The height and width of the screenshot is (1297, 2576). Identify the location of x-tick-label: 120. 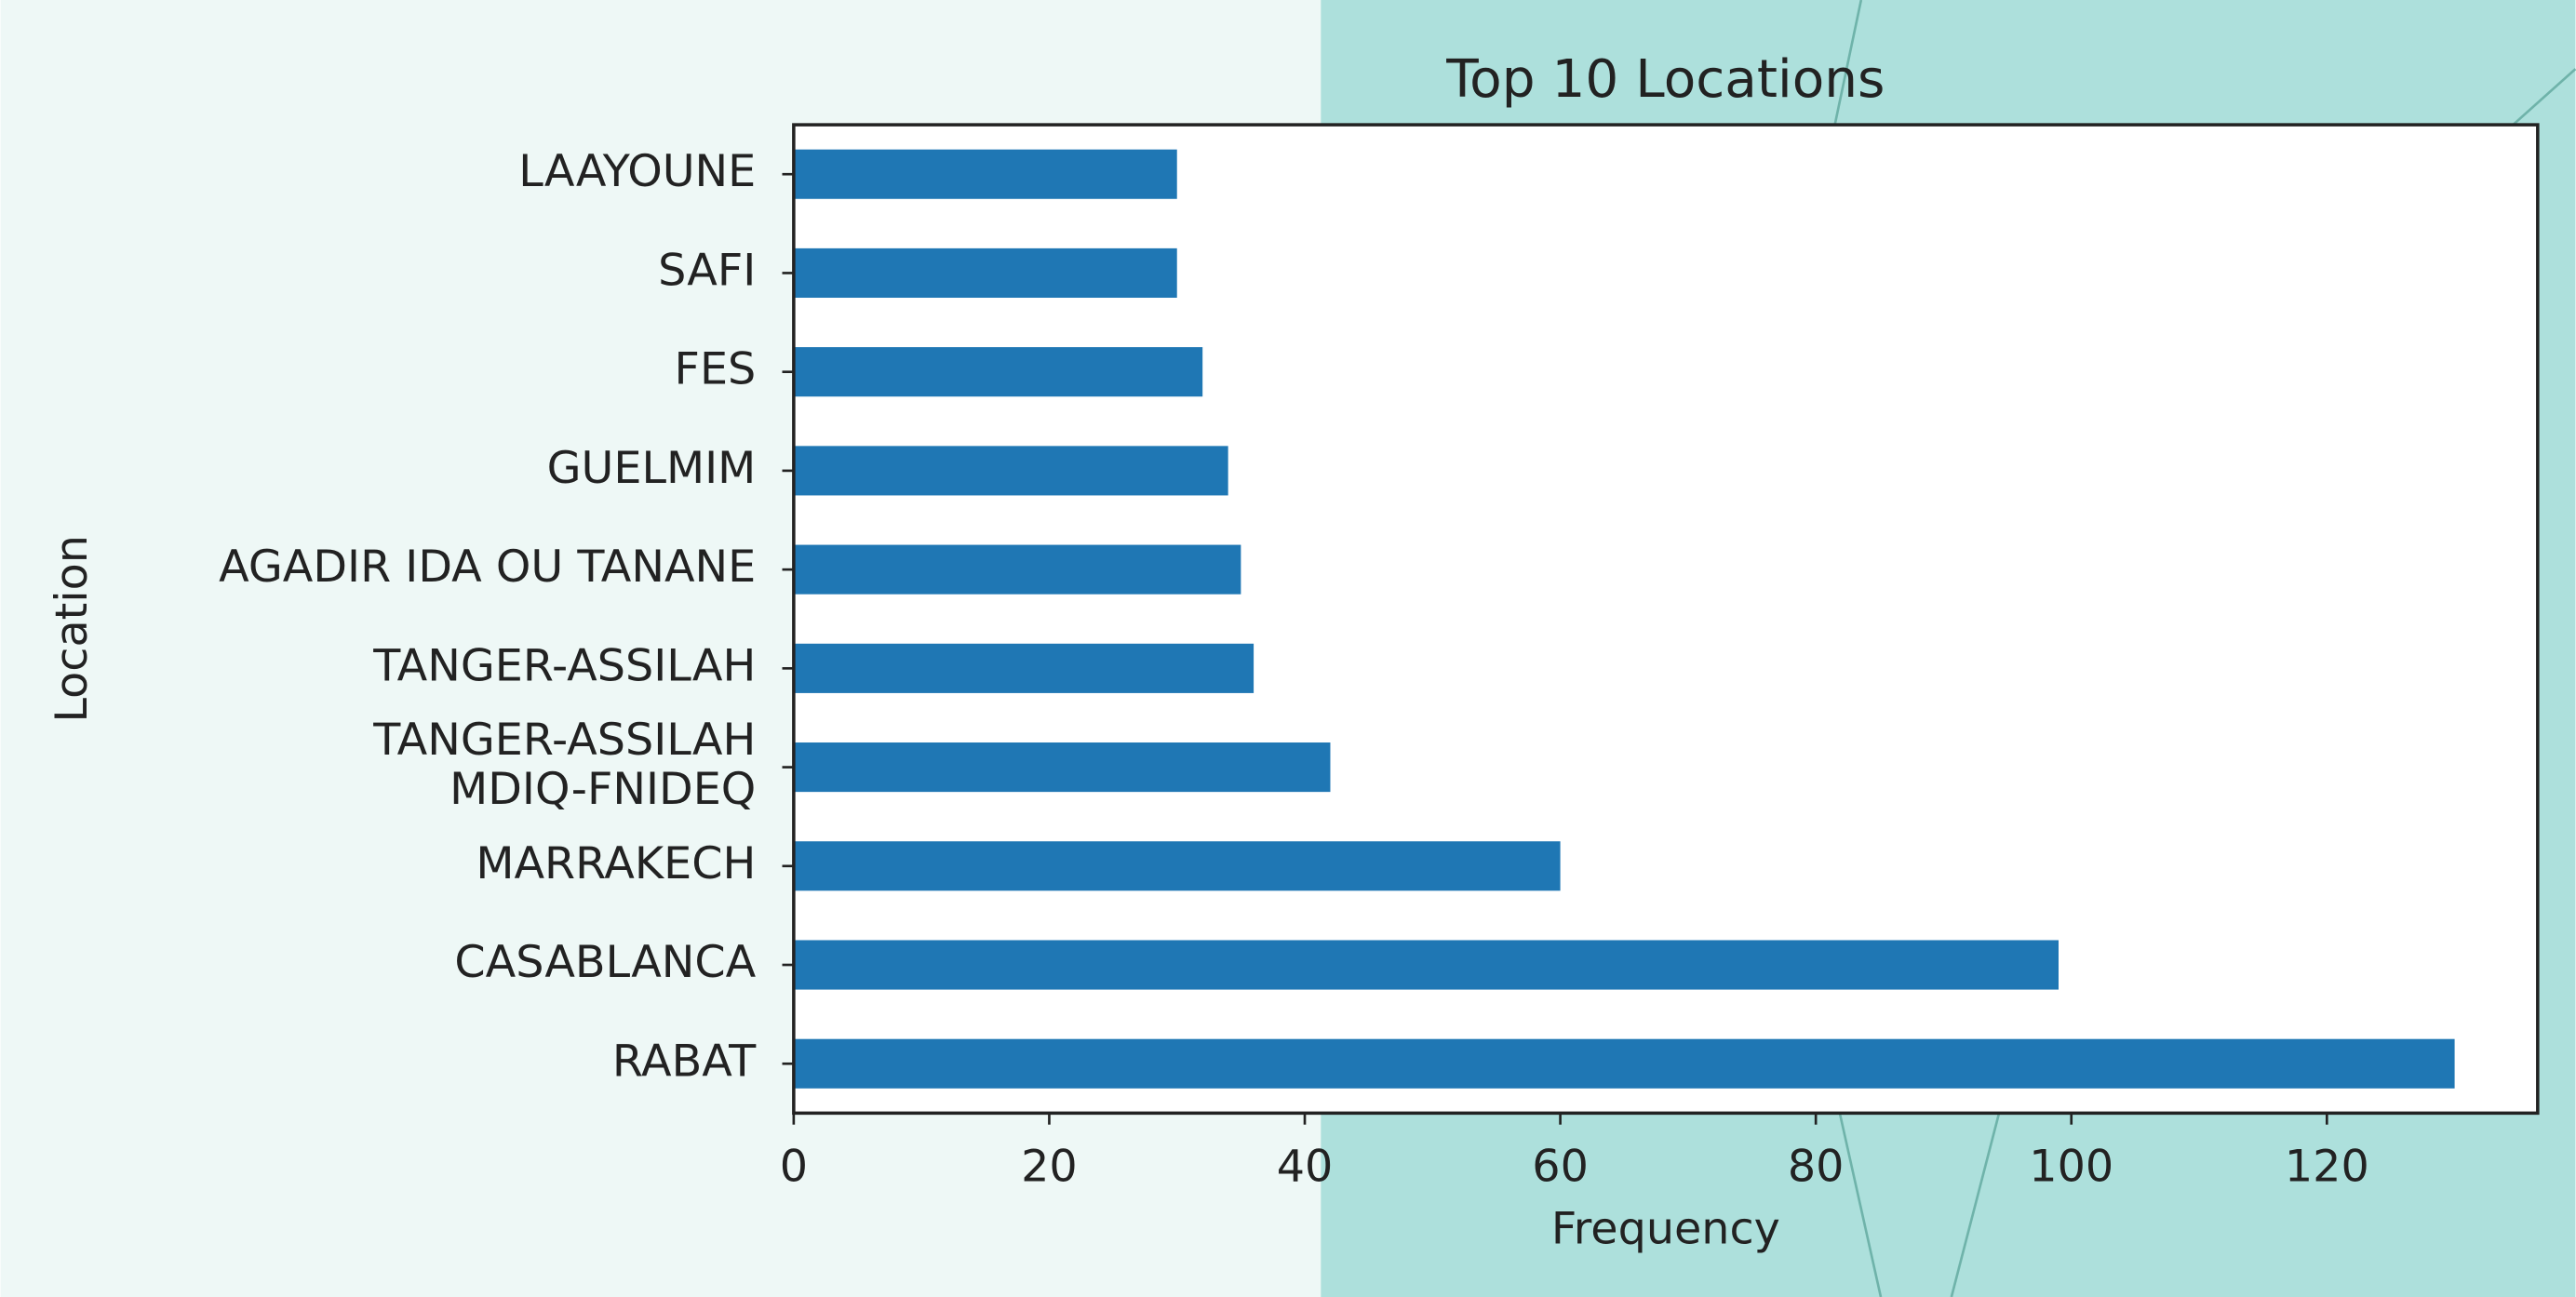
(2327, 1166).